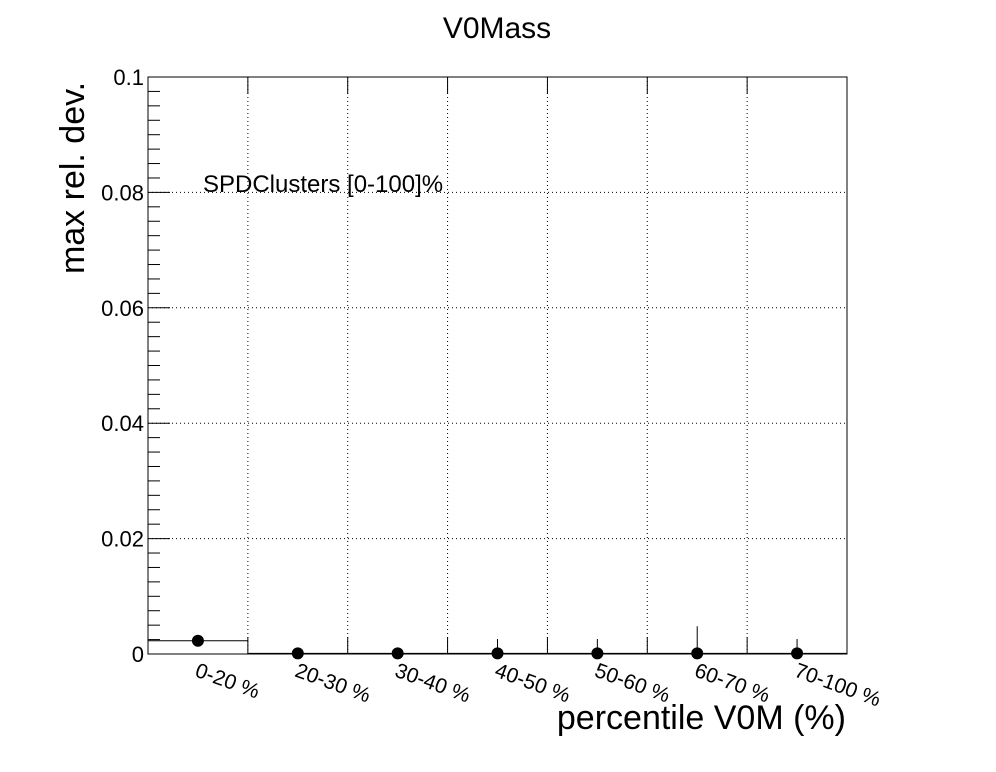 Image resolution: width=996 pixels, height=772 pixels. I want to click on y-axis-label: max rel. dev., so click(73, 178).